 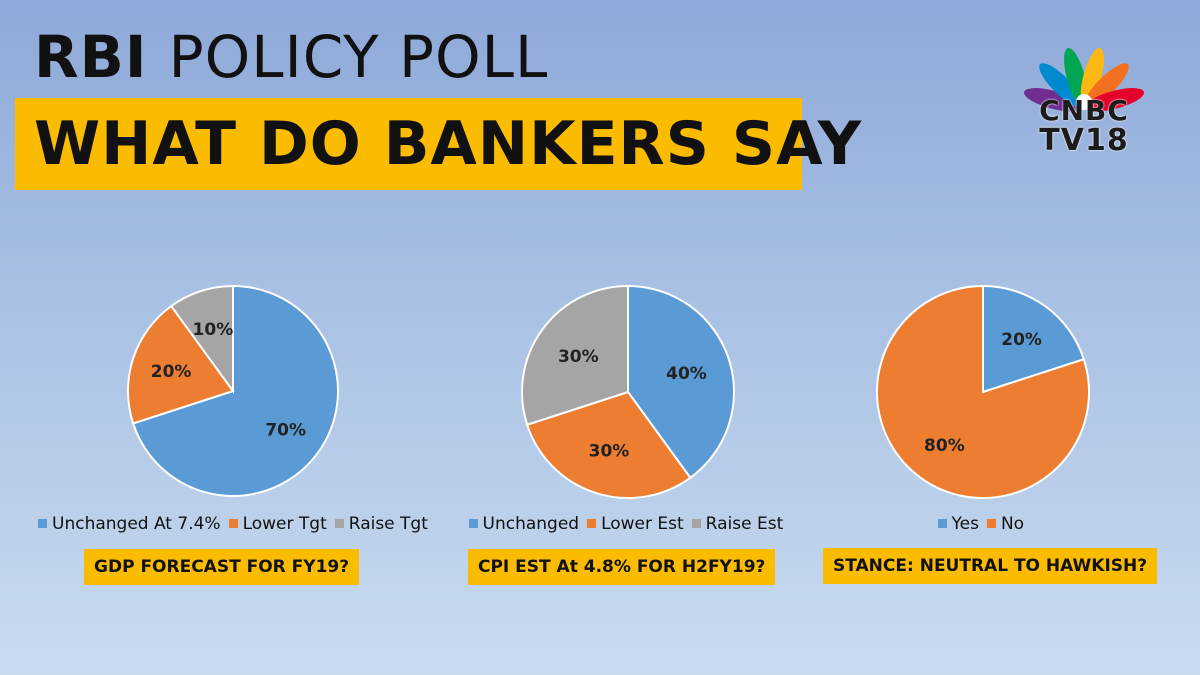 I want to click on legend-item-cpi-1: Lower Est, so click(x=635, y=524).